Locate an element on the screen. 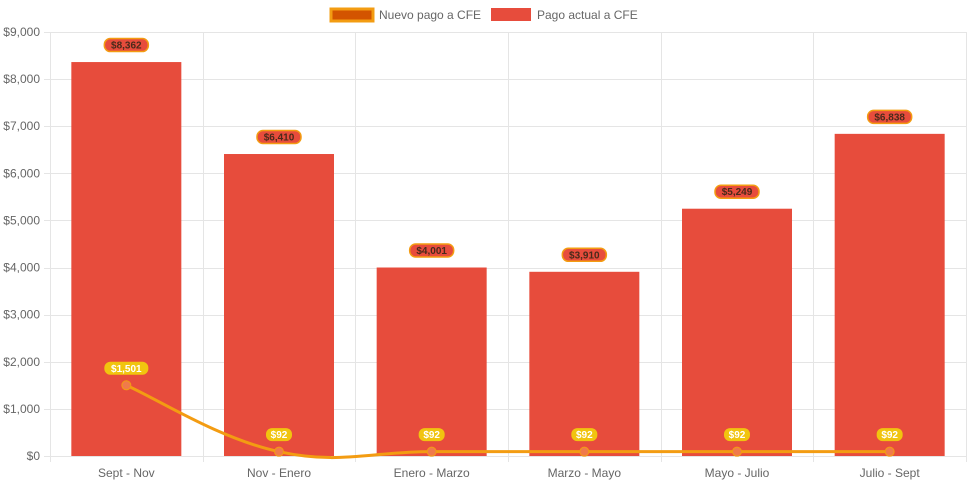 This screenshot has width=971, height=485. bar-value-label: $3,910 is located at coordinates (584, 255).